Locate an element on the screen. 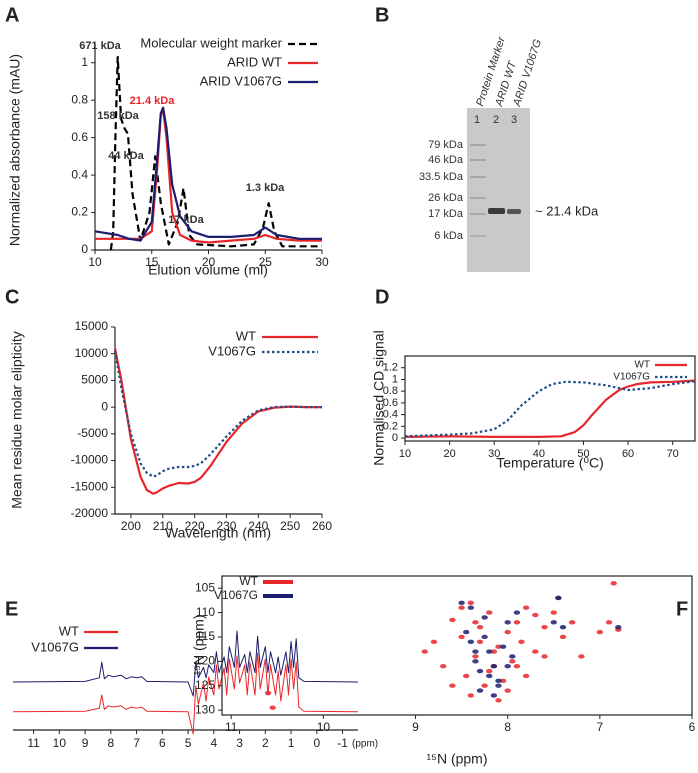 This screenshot has height=773, width=698. y-axis-label: Normalized absorbance (mAU) is located at coordinates (15, 150).